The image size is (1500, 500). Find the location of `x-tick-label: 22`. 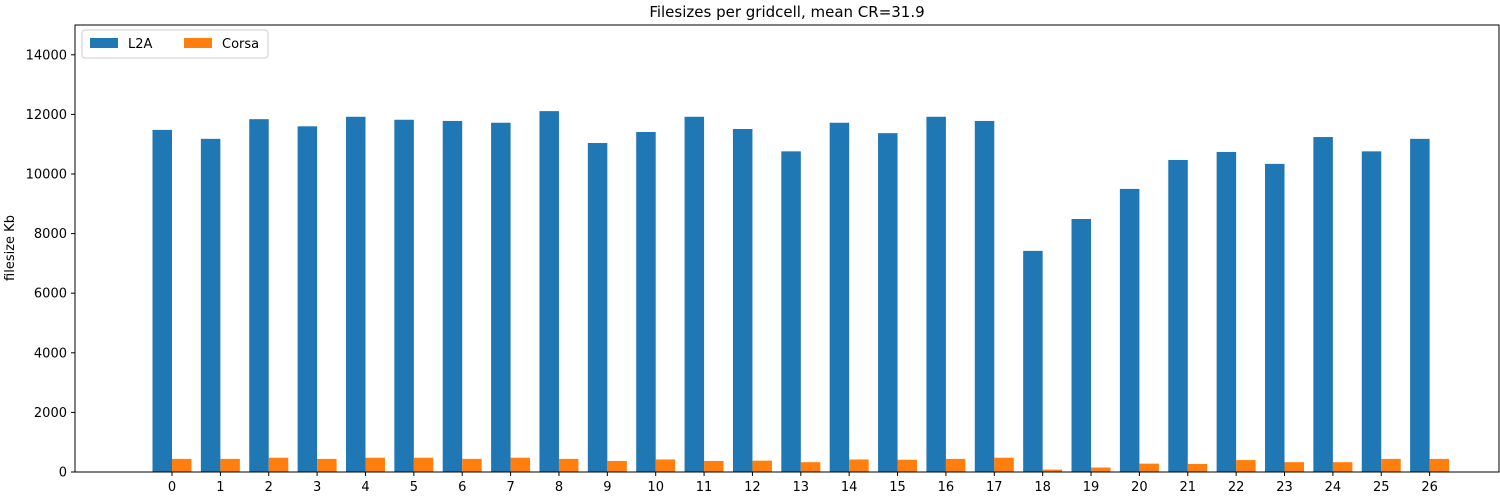

x-tick-label: 22 is located at coordinates (1236, 487).